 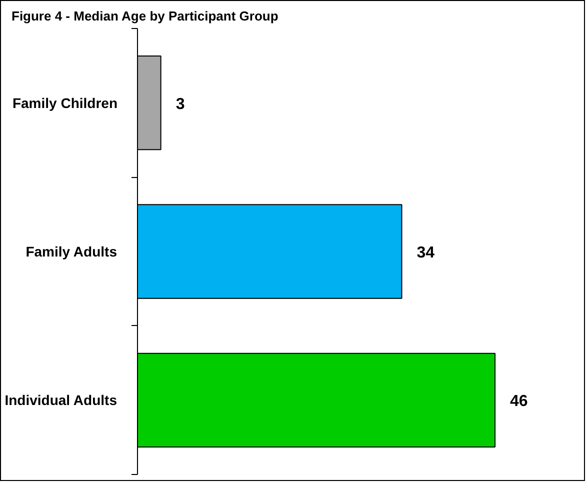 What do you see at coordinates (72, 252) in the screenshot?
I see `y-tick-label: Family Adults` at bounding box center [72, 252].